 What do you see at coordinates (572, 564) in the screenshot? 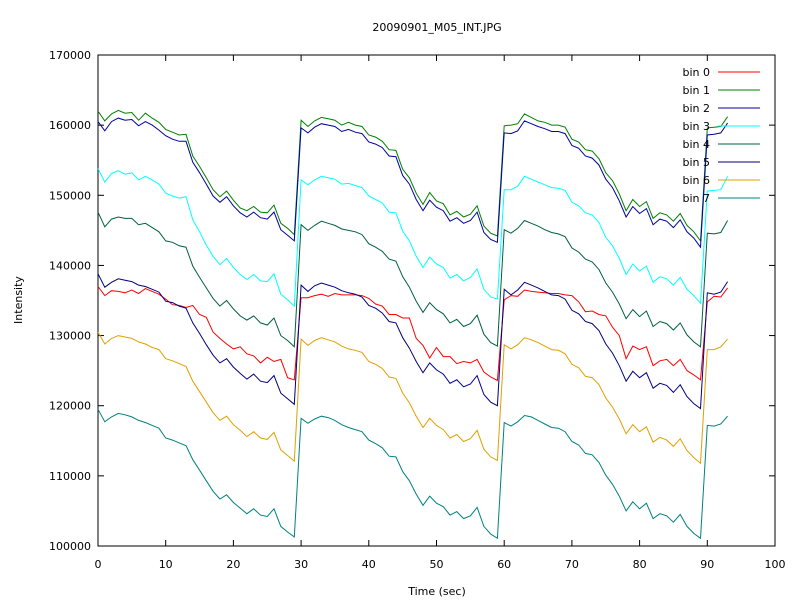
I see `x-tick-label: 70` at bounding box center [572, 564].